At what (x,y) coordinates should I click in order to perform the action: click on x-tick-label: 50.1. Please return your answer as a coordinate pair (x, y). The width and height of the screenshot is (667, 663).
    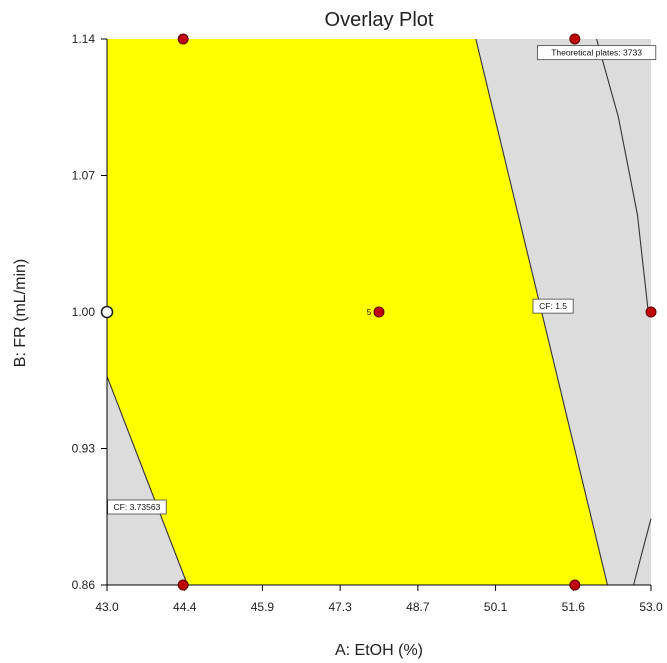
    Looking at the image, I should click on (496, 607).